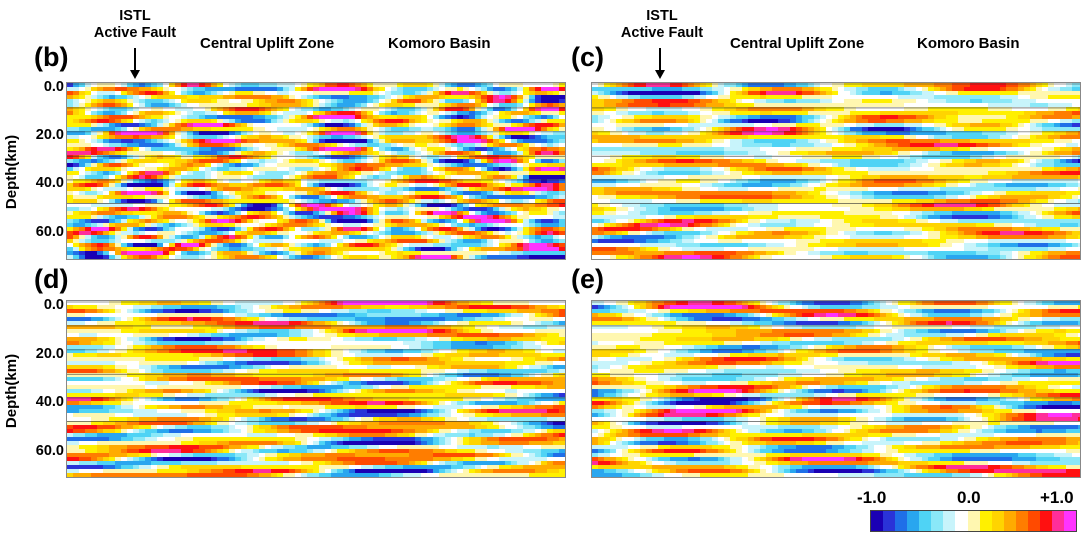 This screenshot has width=1081, height=533. I want to click on colorbar-mid-label: 0.0, so click(969, 497).